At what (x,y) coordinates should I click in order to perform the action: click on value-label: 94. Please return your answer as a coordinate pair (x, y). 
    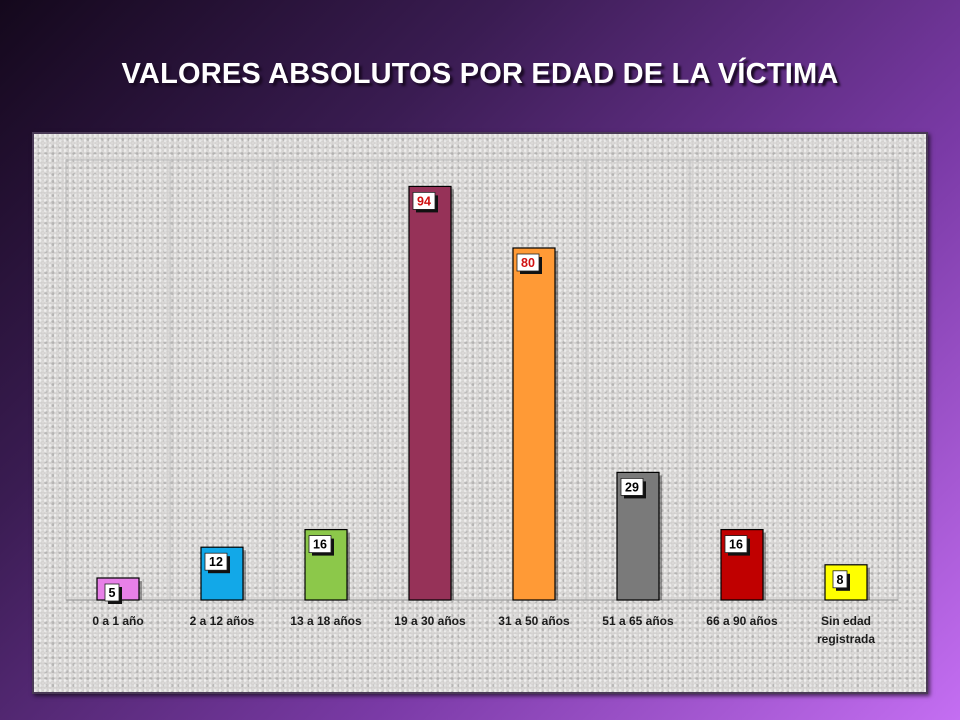
    Looking at the image, I should click on (424, 201).